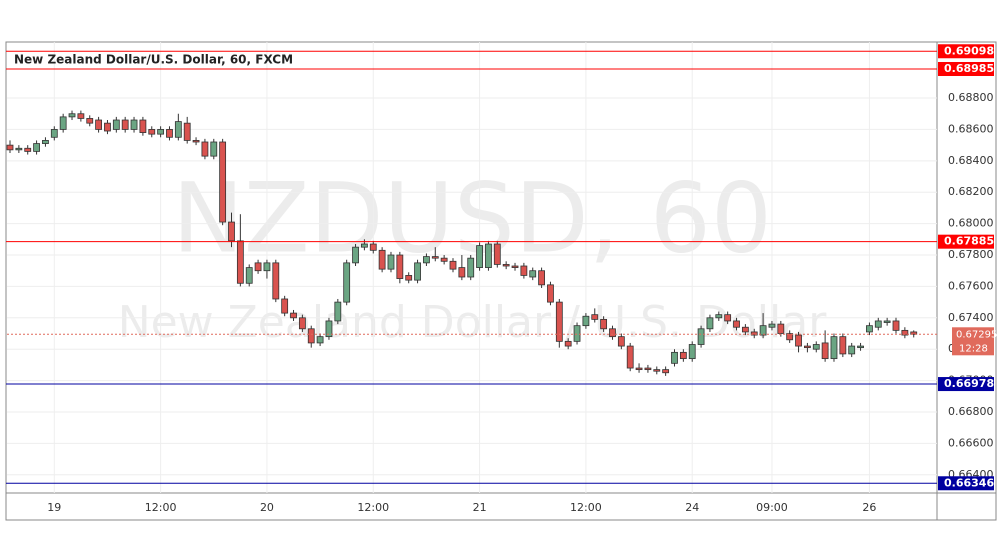 This screenshot has width=1002, height=557. Describe the element at coordinates (971, 128) in the screenshot. I see `y-tick-label: 0.68600` at that location.